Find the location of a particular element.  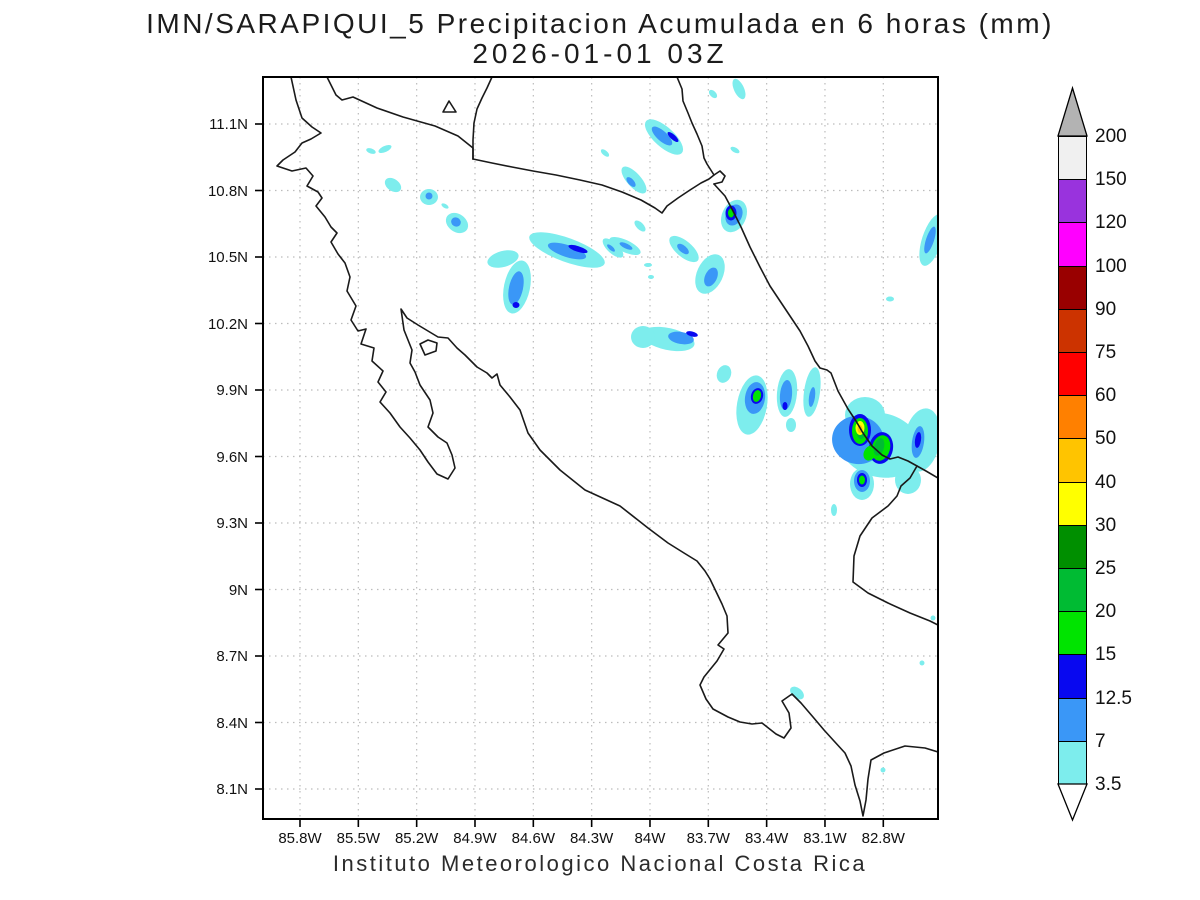

colorbar-level-label: 120 is located at coordinates (1111, 223).